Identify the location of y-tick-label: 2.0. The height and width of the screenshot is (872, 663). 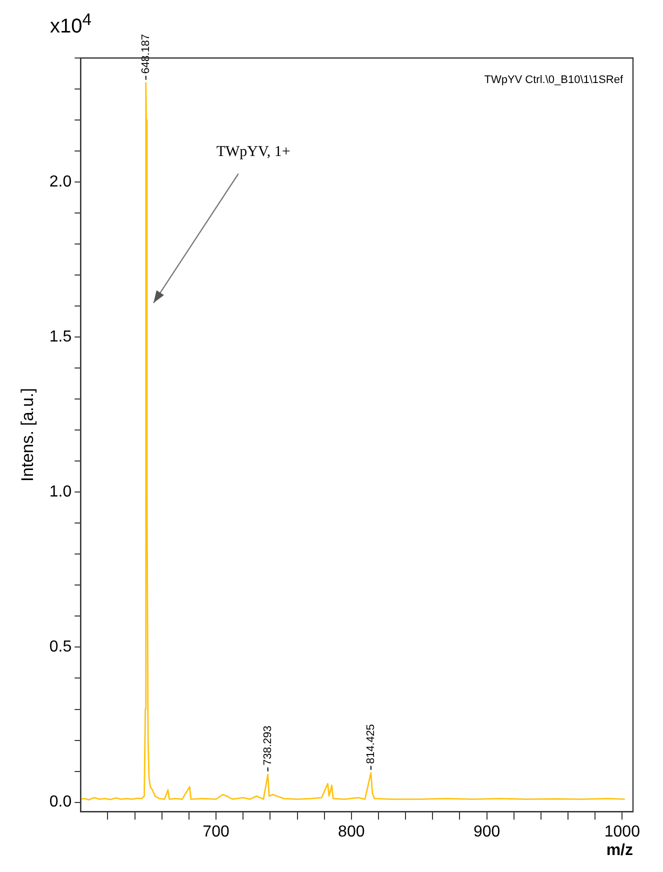
(60, 181).